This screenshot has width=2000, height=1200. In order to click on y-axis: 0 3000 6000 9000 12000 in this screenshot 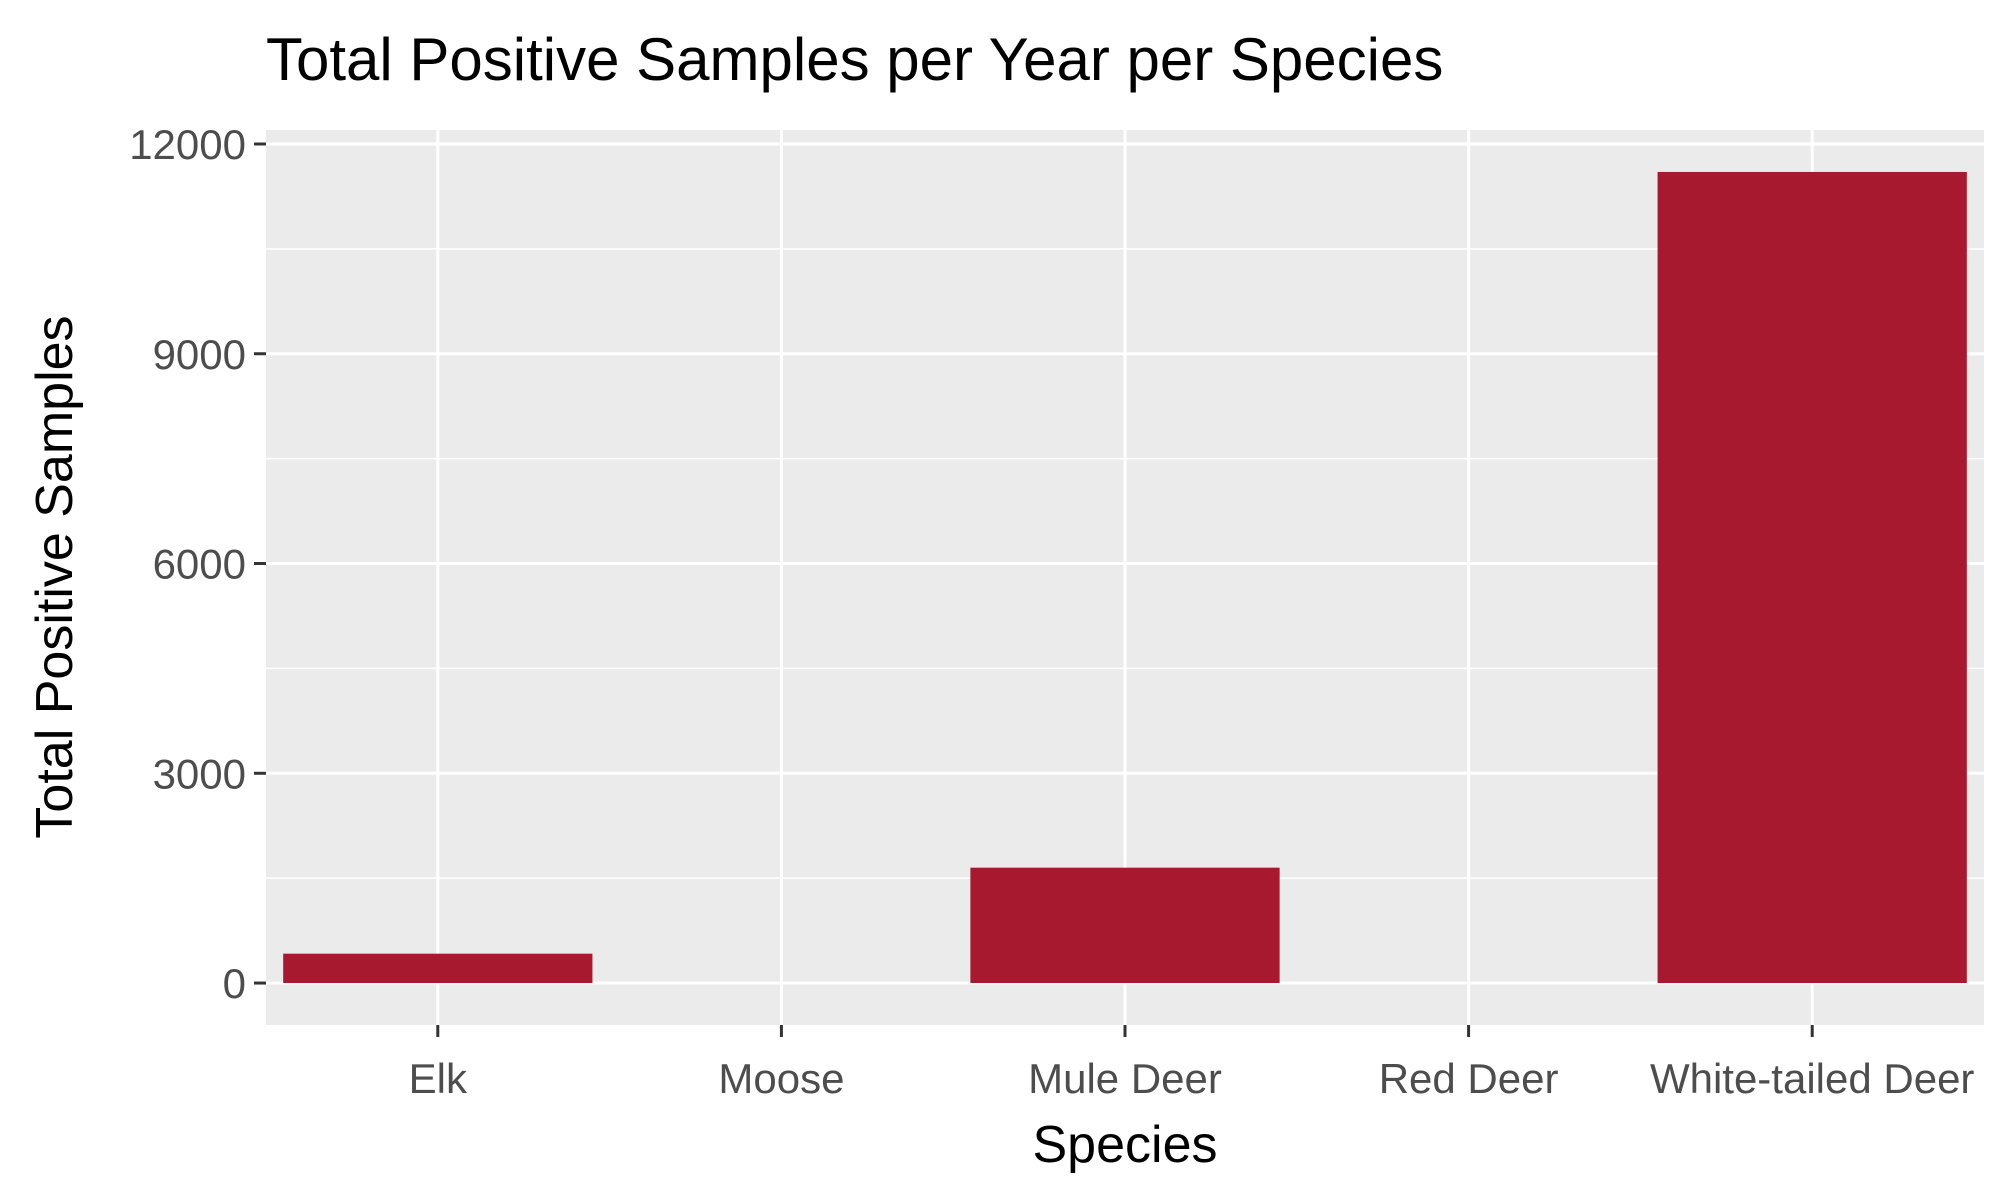, I will do `click(197, 564)`.